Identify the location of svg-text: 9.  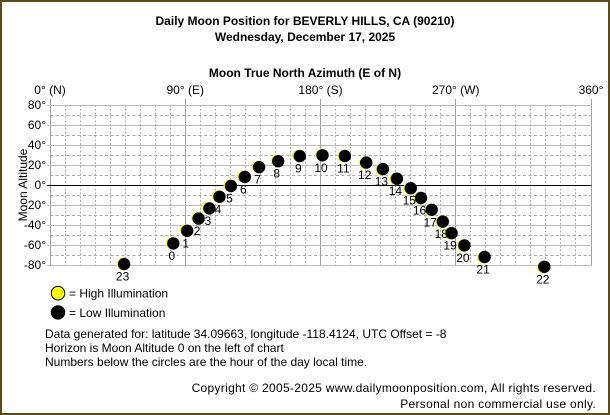
(298, 169).